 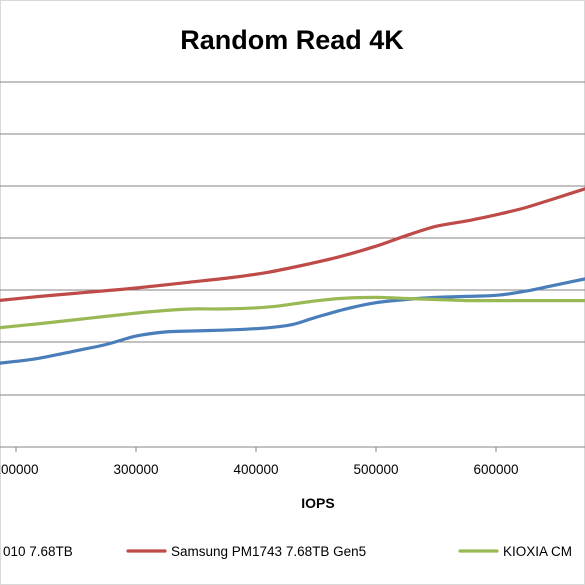 What do you see at coordinates (19, 469) in the screenshot?
I see `x-tick-label-0: 200000` at bounding box center [19, 469].